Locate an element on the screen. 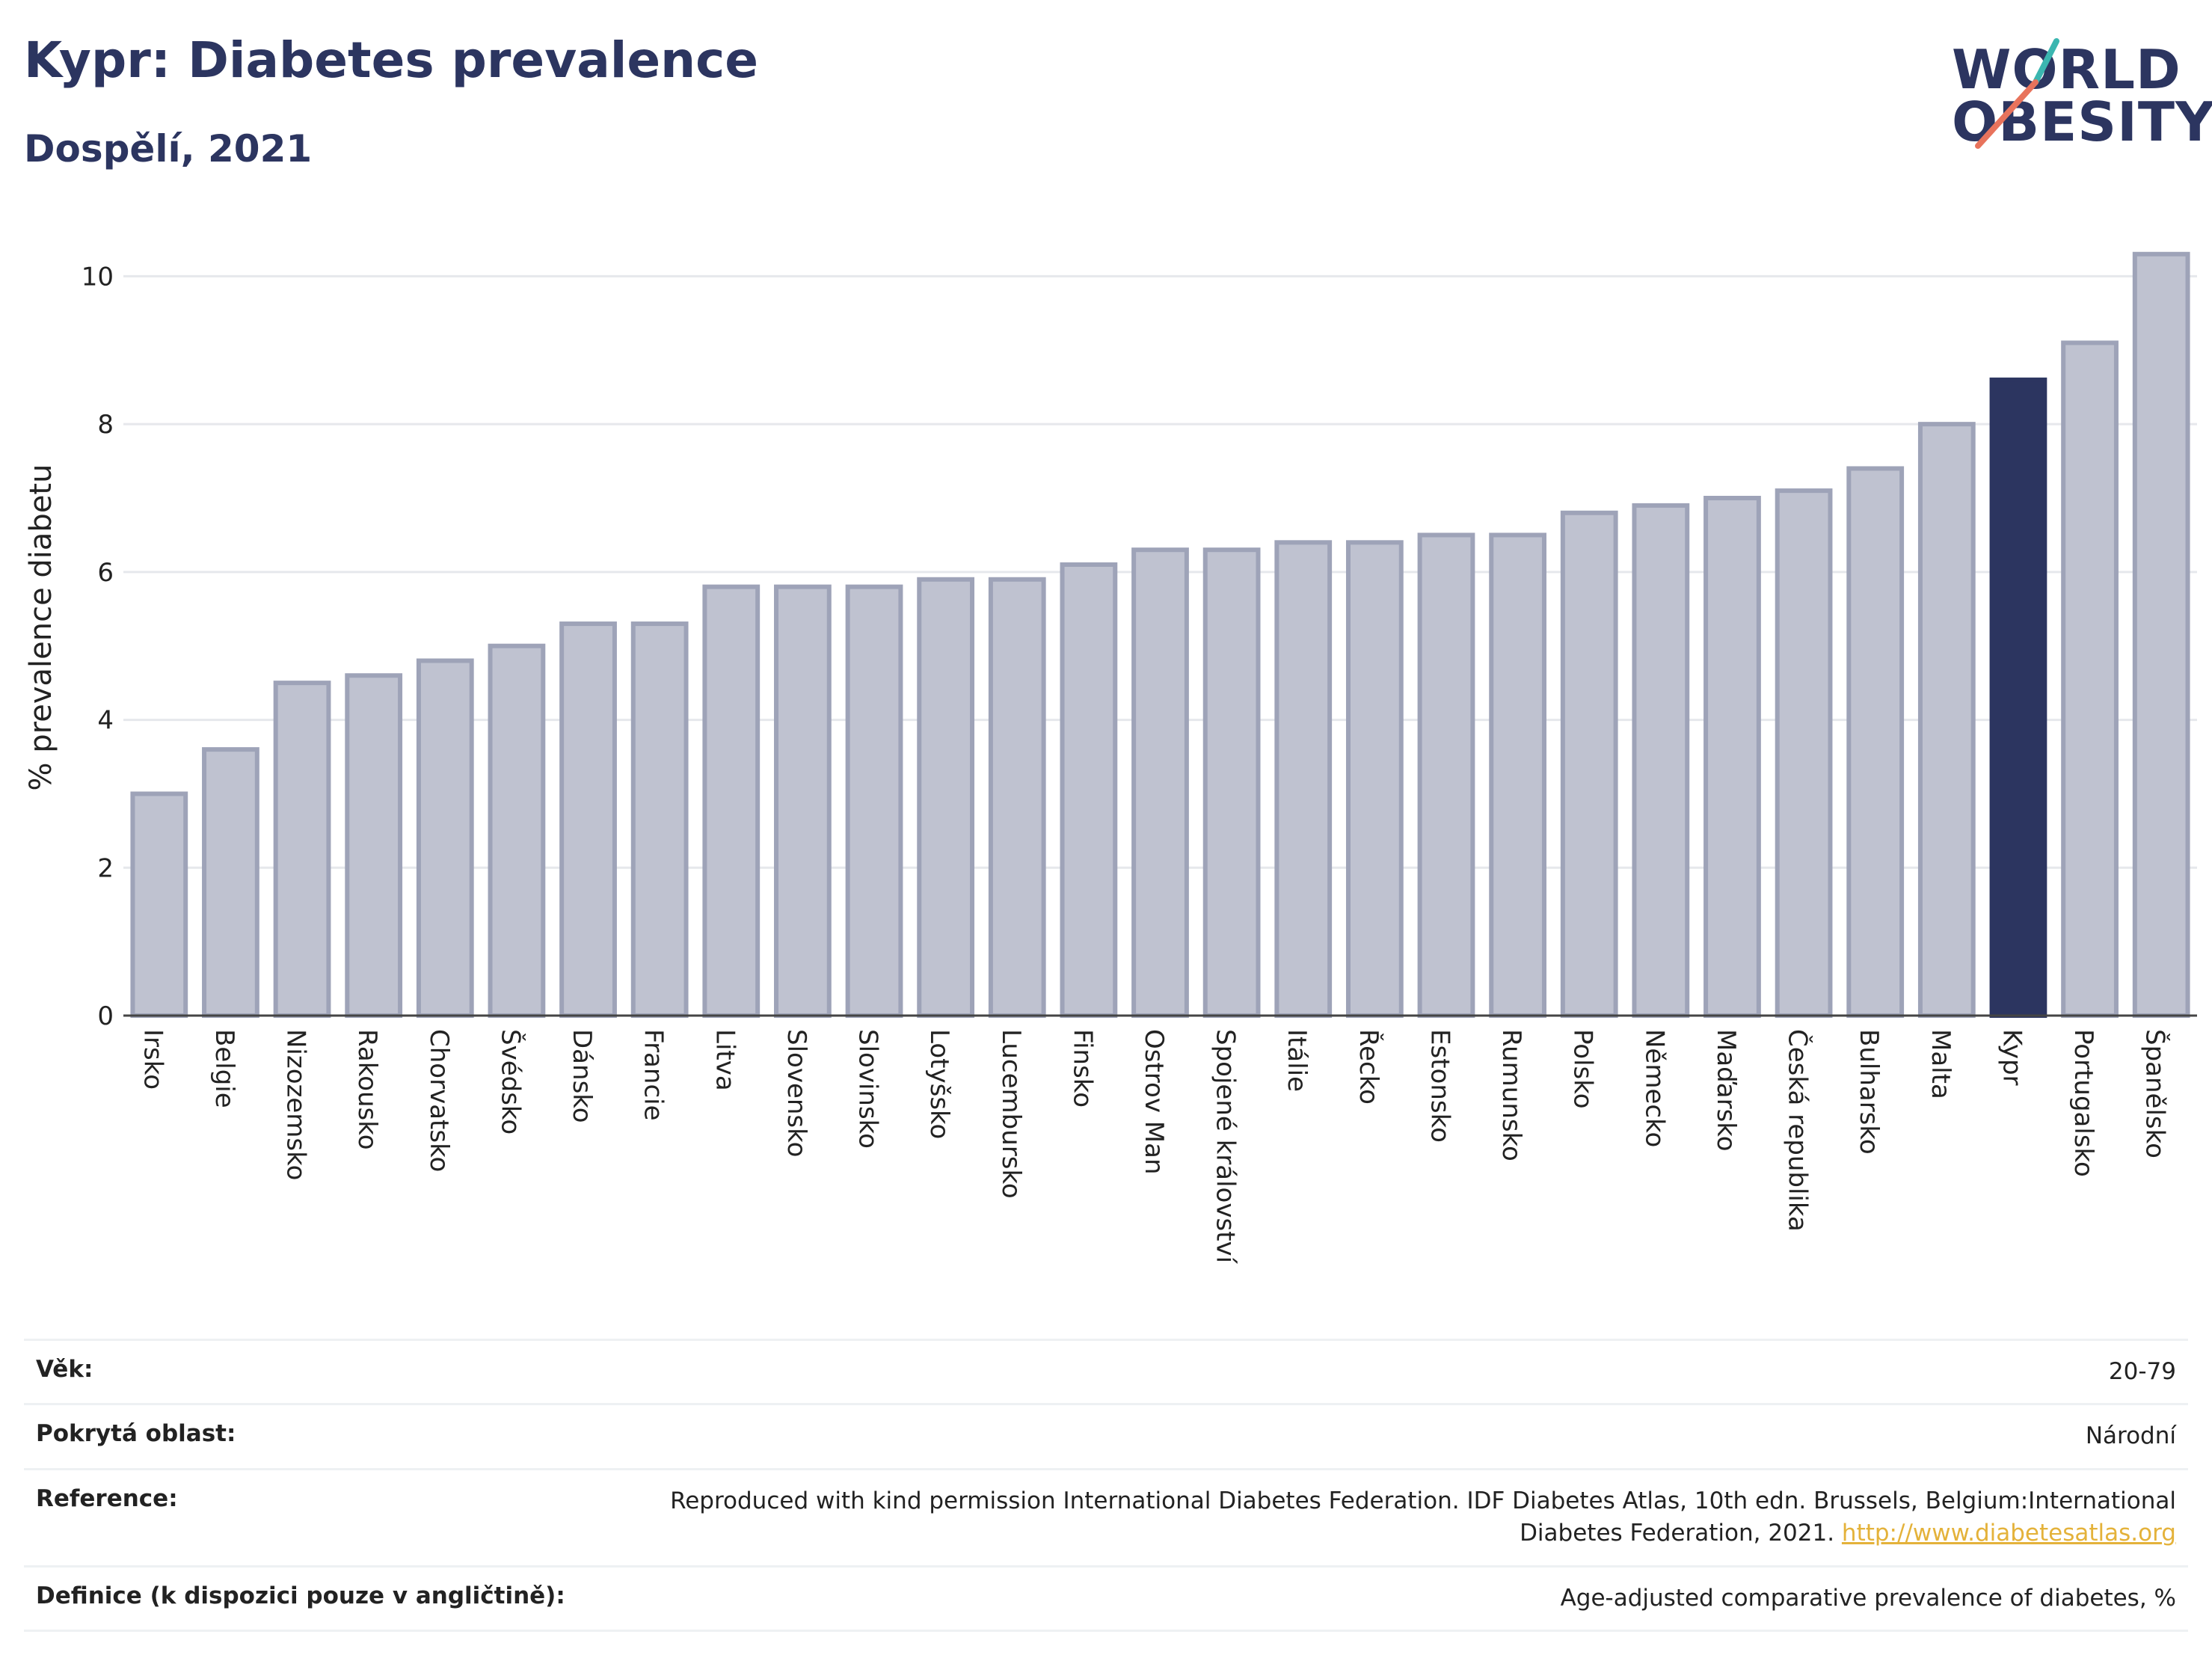  x-tick-label: Španělsko is located at coordinates (2155, 1093).